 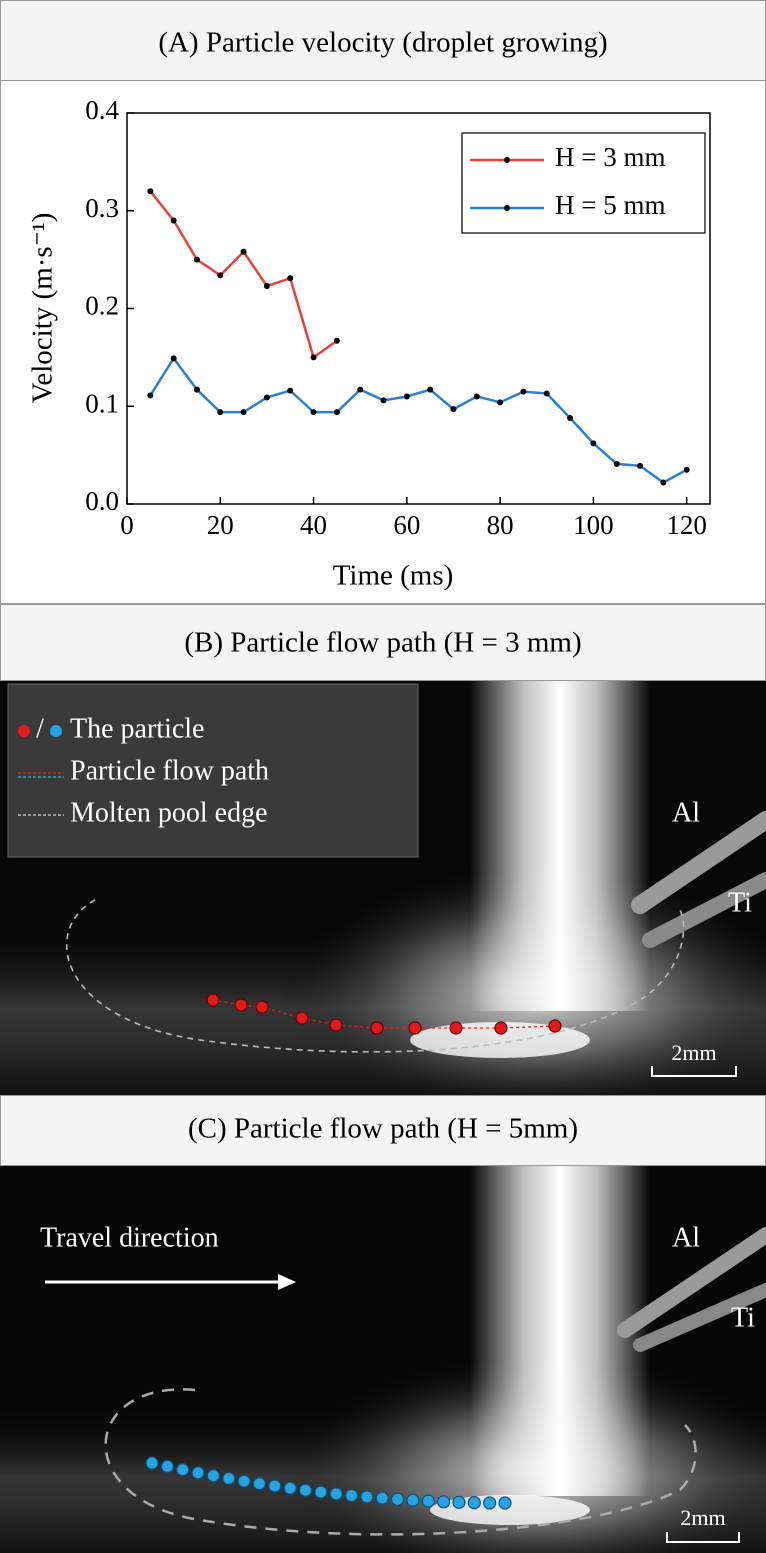 What do you see at coordinates (102, 306) in the screenshot?
I see `y-tick-label: 0.2` at bounding box center [102, 306].